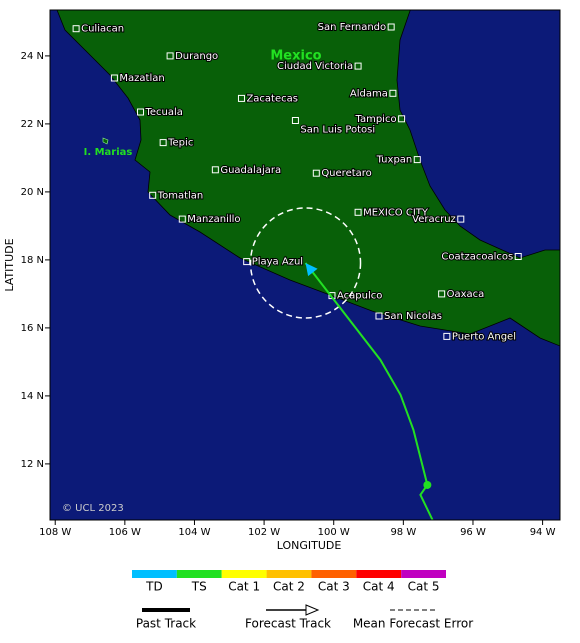 Image resolution: width=580 pixels, height=643 pixels. Describe the element at coordinates (180, 195) in the screenshot. I see `city-label: Tomatlan` at that location.